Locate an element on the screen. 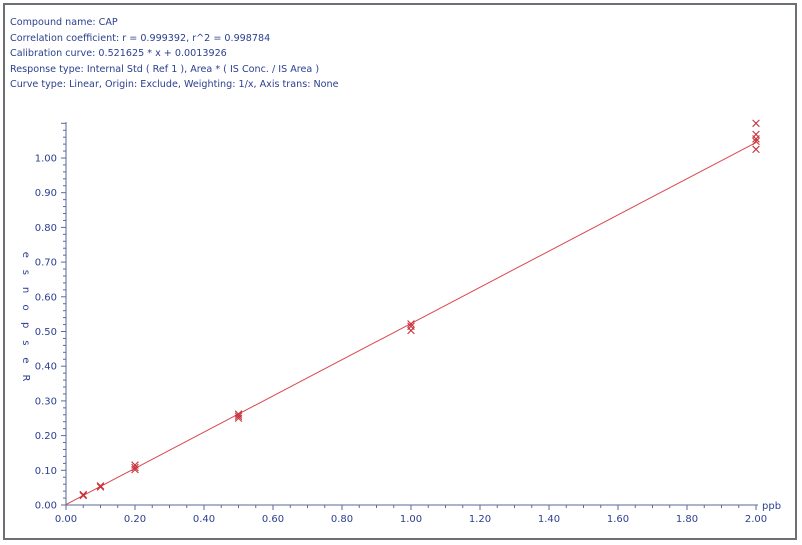 Image resolution: width=802 pixels, height=545 pixels. y-tick-label: 1.00 is located at coordinates (46, 159).